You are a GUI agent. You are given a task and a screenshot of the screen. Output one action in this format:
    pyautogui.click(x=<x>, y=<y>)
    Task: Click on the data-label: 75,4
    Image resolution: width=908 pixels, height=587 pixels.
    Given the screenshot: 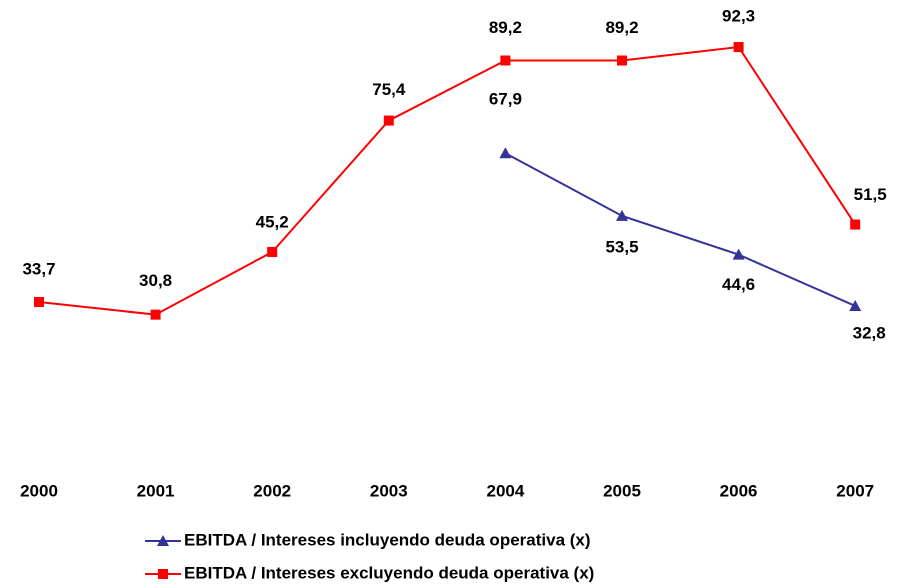 What is the action you would take?
    pyautogui.click(x=389, y=89)
    